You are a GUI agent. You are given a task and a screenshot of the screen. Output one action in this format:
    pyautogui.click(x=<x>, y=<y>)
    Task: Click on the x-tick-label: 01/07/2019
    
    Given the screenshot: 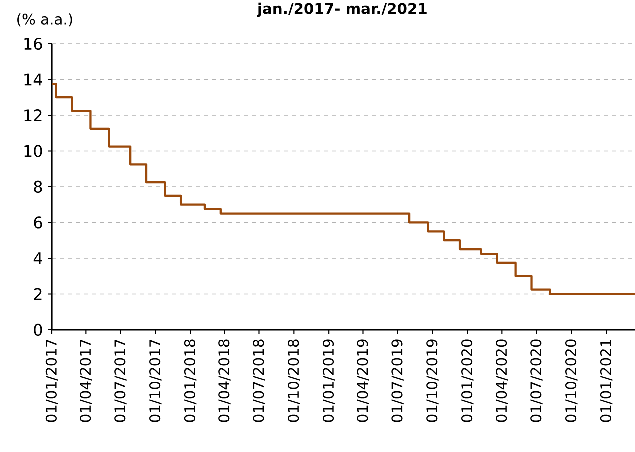 What is the action you would take?
    pyautogui.click(x=398, y=381)
    